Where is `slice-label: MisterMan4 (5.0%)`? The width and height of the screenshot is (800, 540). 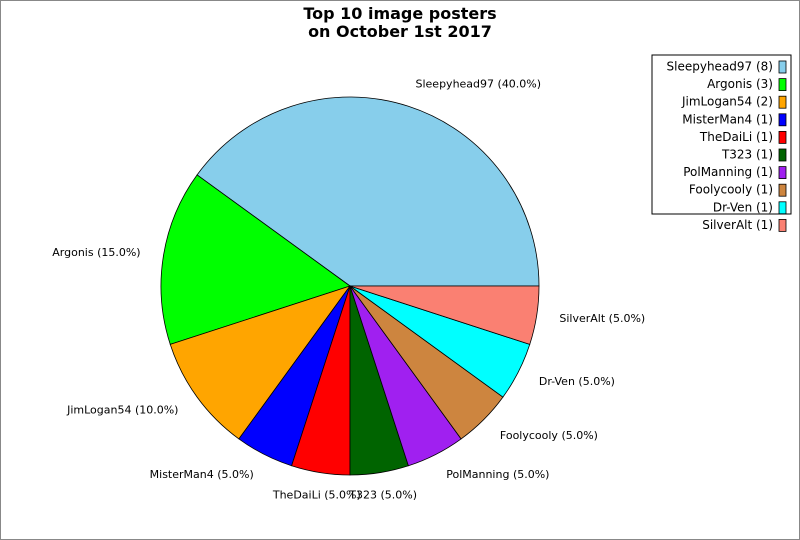 slice-label: MisterMan4 (5.0%) is located at coordinates (202, 474).